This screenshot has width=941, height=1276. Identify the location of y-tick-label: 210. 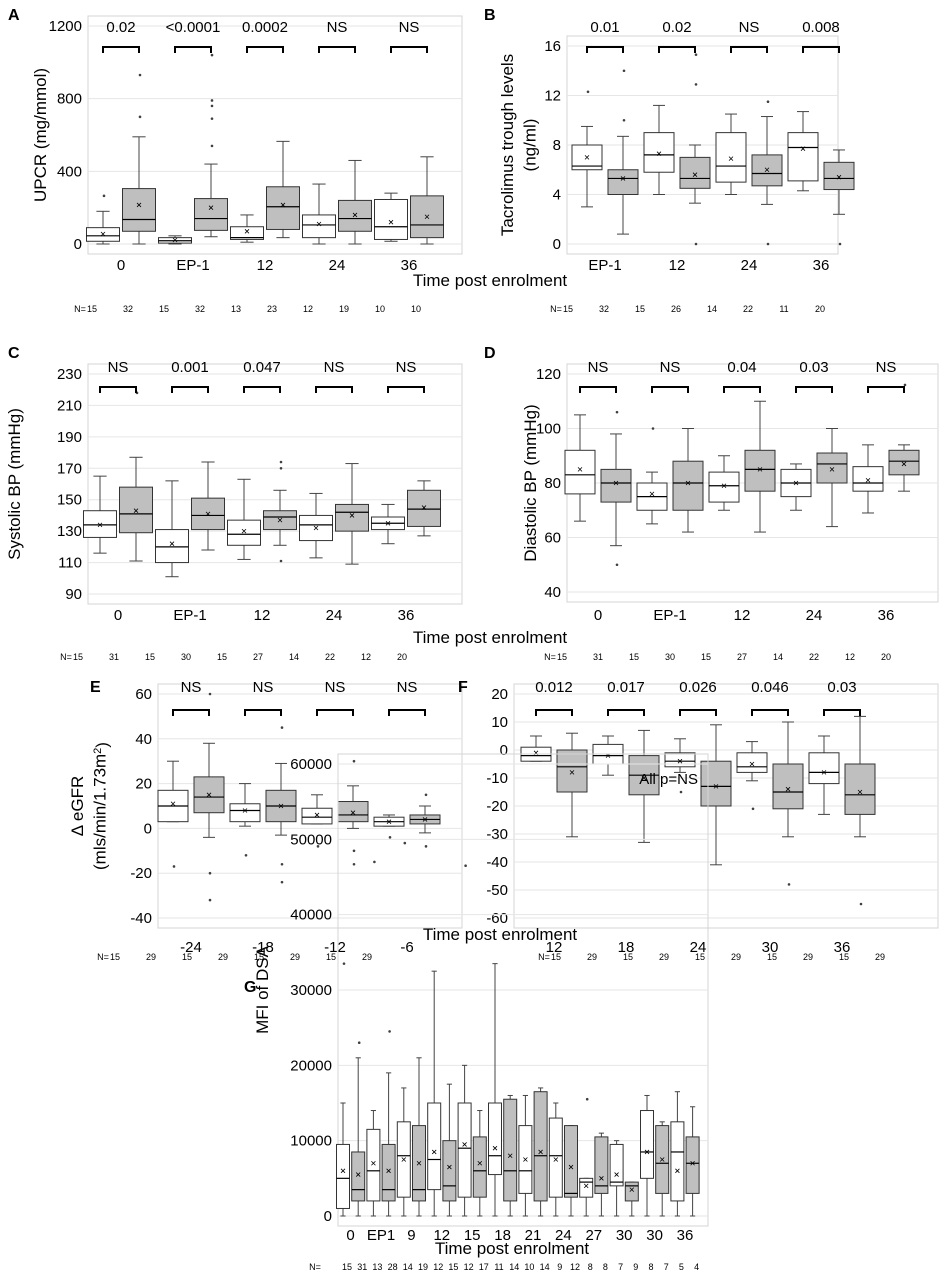
(69, 405).